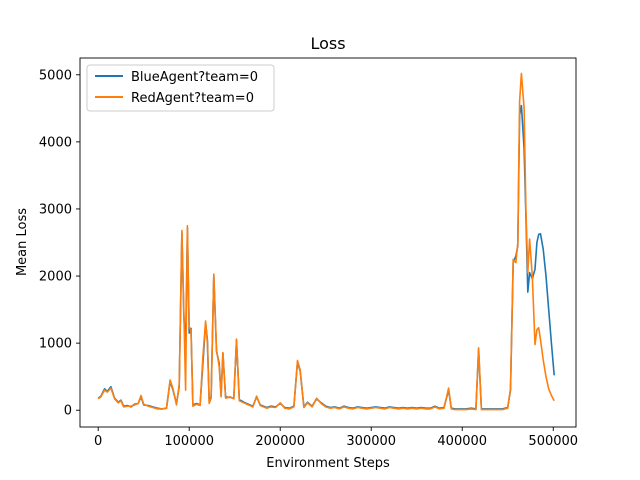 This screenshot has height=480, width=640. What do you see at coordinates (194, 77) in the screenshot?
I see `legend-label-blue: BlueAgent?team=0` at bounding box center [194, 77].